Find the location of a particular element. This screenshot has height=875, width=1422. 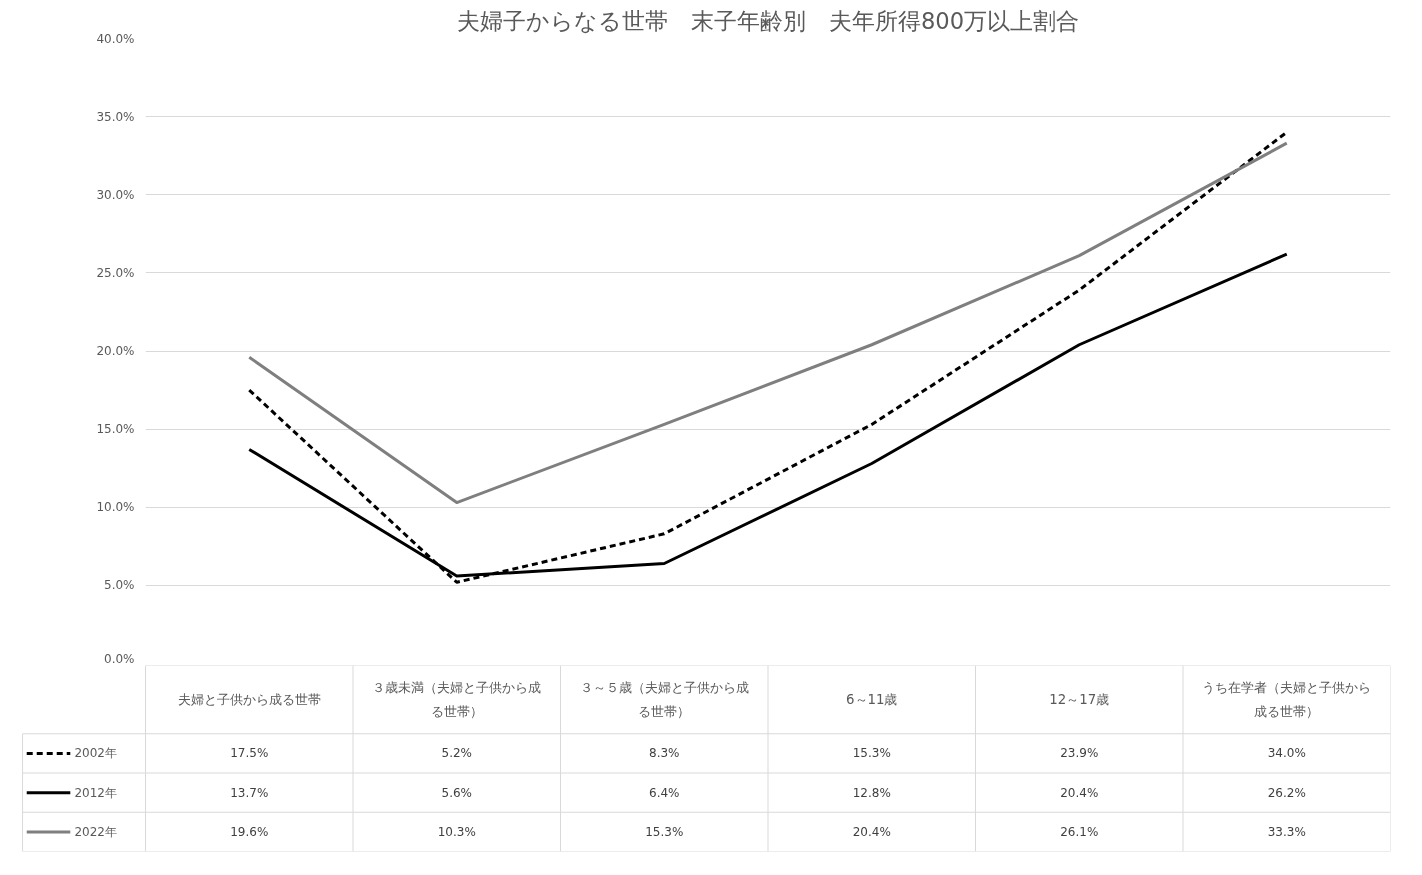

y-tick-label: 35.0% is located at coordinates (115, 116).